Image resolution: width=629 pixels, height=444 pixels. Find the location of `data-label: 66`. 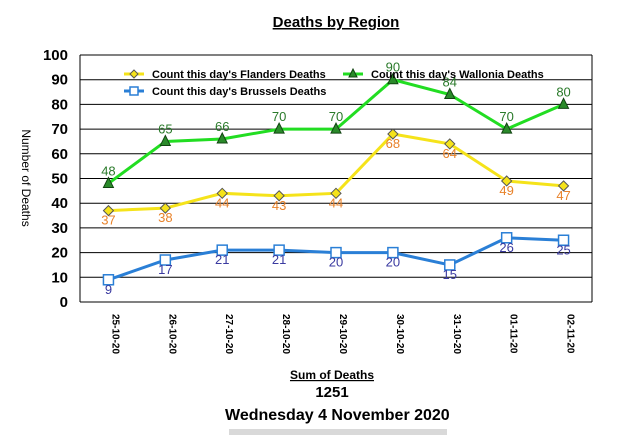

data-label: 66 is located at coordinates (222, 126).